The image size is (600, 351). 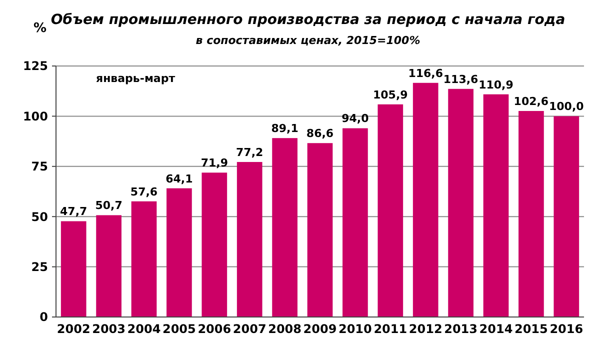 I want to click on y-tick-label: 125, so click(x=35, y=66).